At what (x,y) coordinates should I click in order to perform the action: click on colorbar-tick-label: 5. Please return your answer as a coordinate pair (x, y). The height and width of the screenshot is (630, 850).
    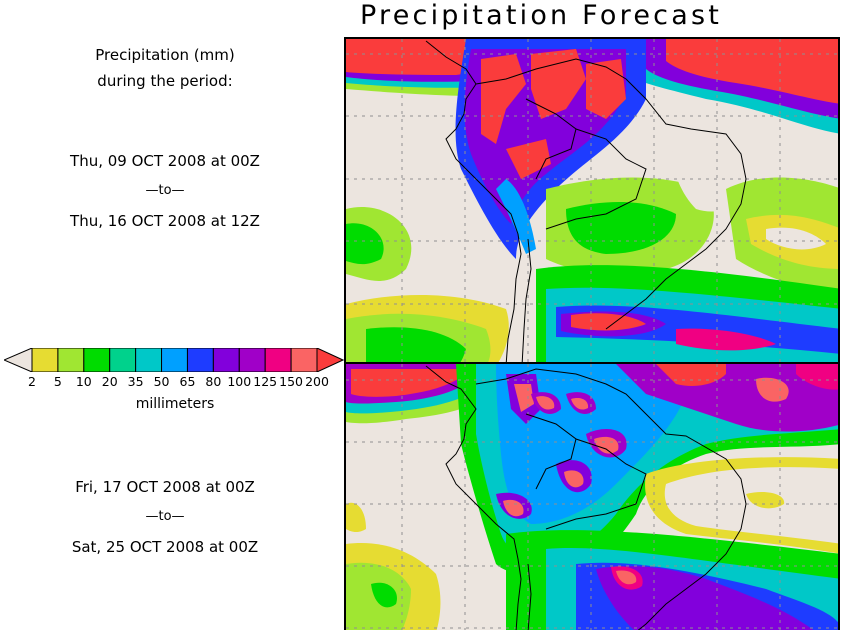
    Looking at the image, I should click on (57, 381).